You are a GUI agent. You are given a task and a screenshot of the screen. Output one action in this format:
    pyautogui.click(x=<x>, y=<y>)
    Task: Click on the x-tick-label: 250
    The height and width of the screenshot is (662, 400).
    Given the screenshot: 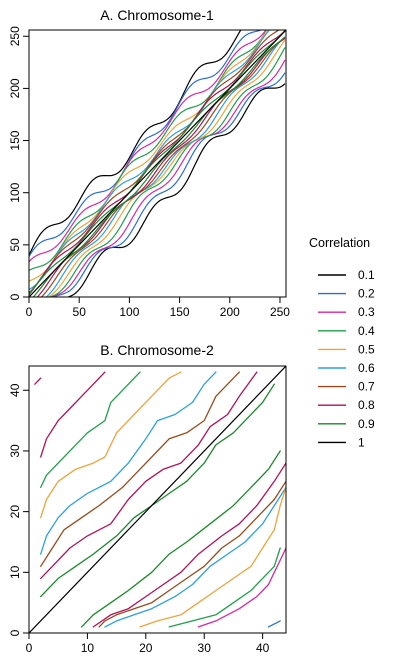 What is the action you would take?
    pyautogui.click(x=280, y=312)
    